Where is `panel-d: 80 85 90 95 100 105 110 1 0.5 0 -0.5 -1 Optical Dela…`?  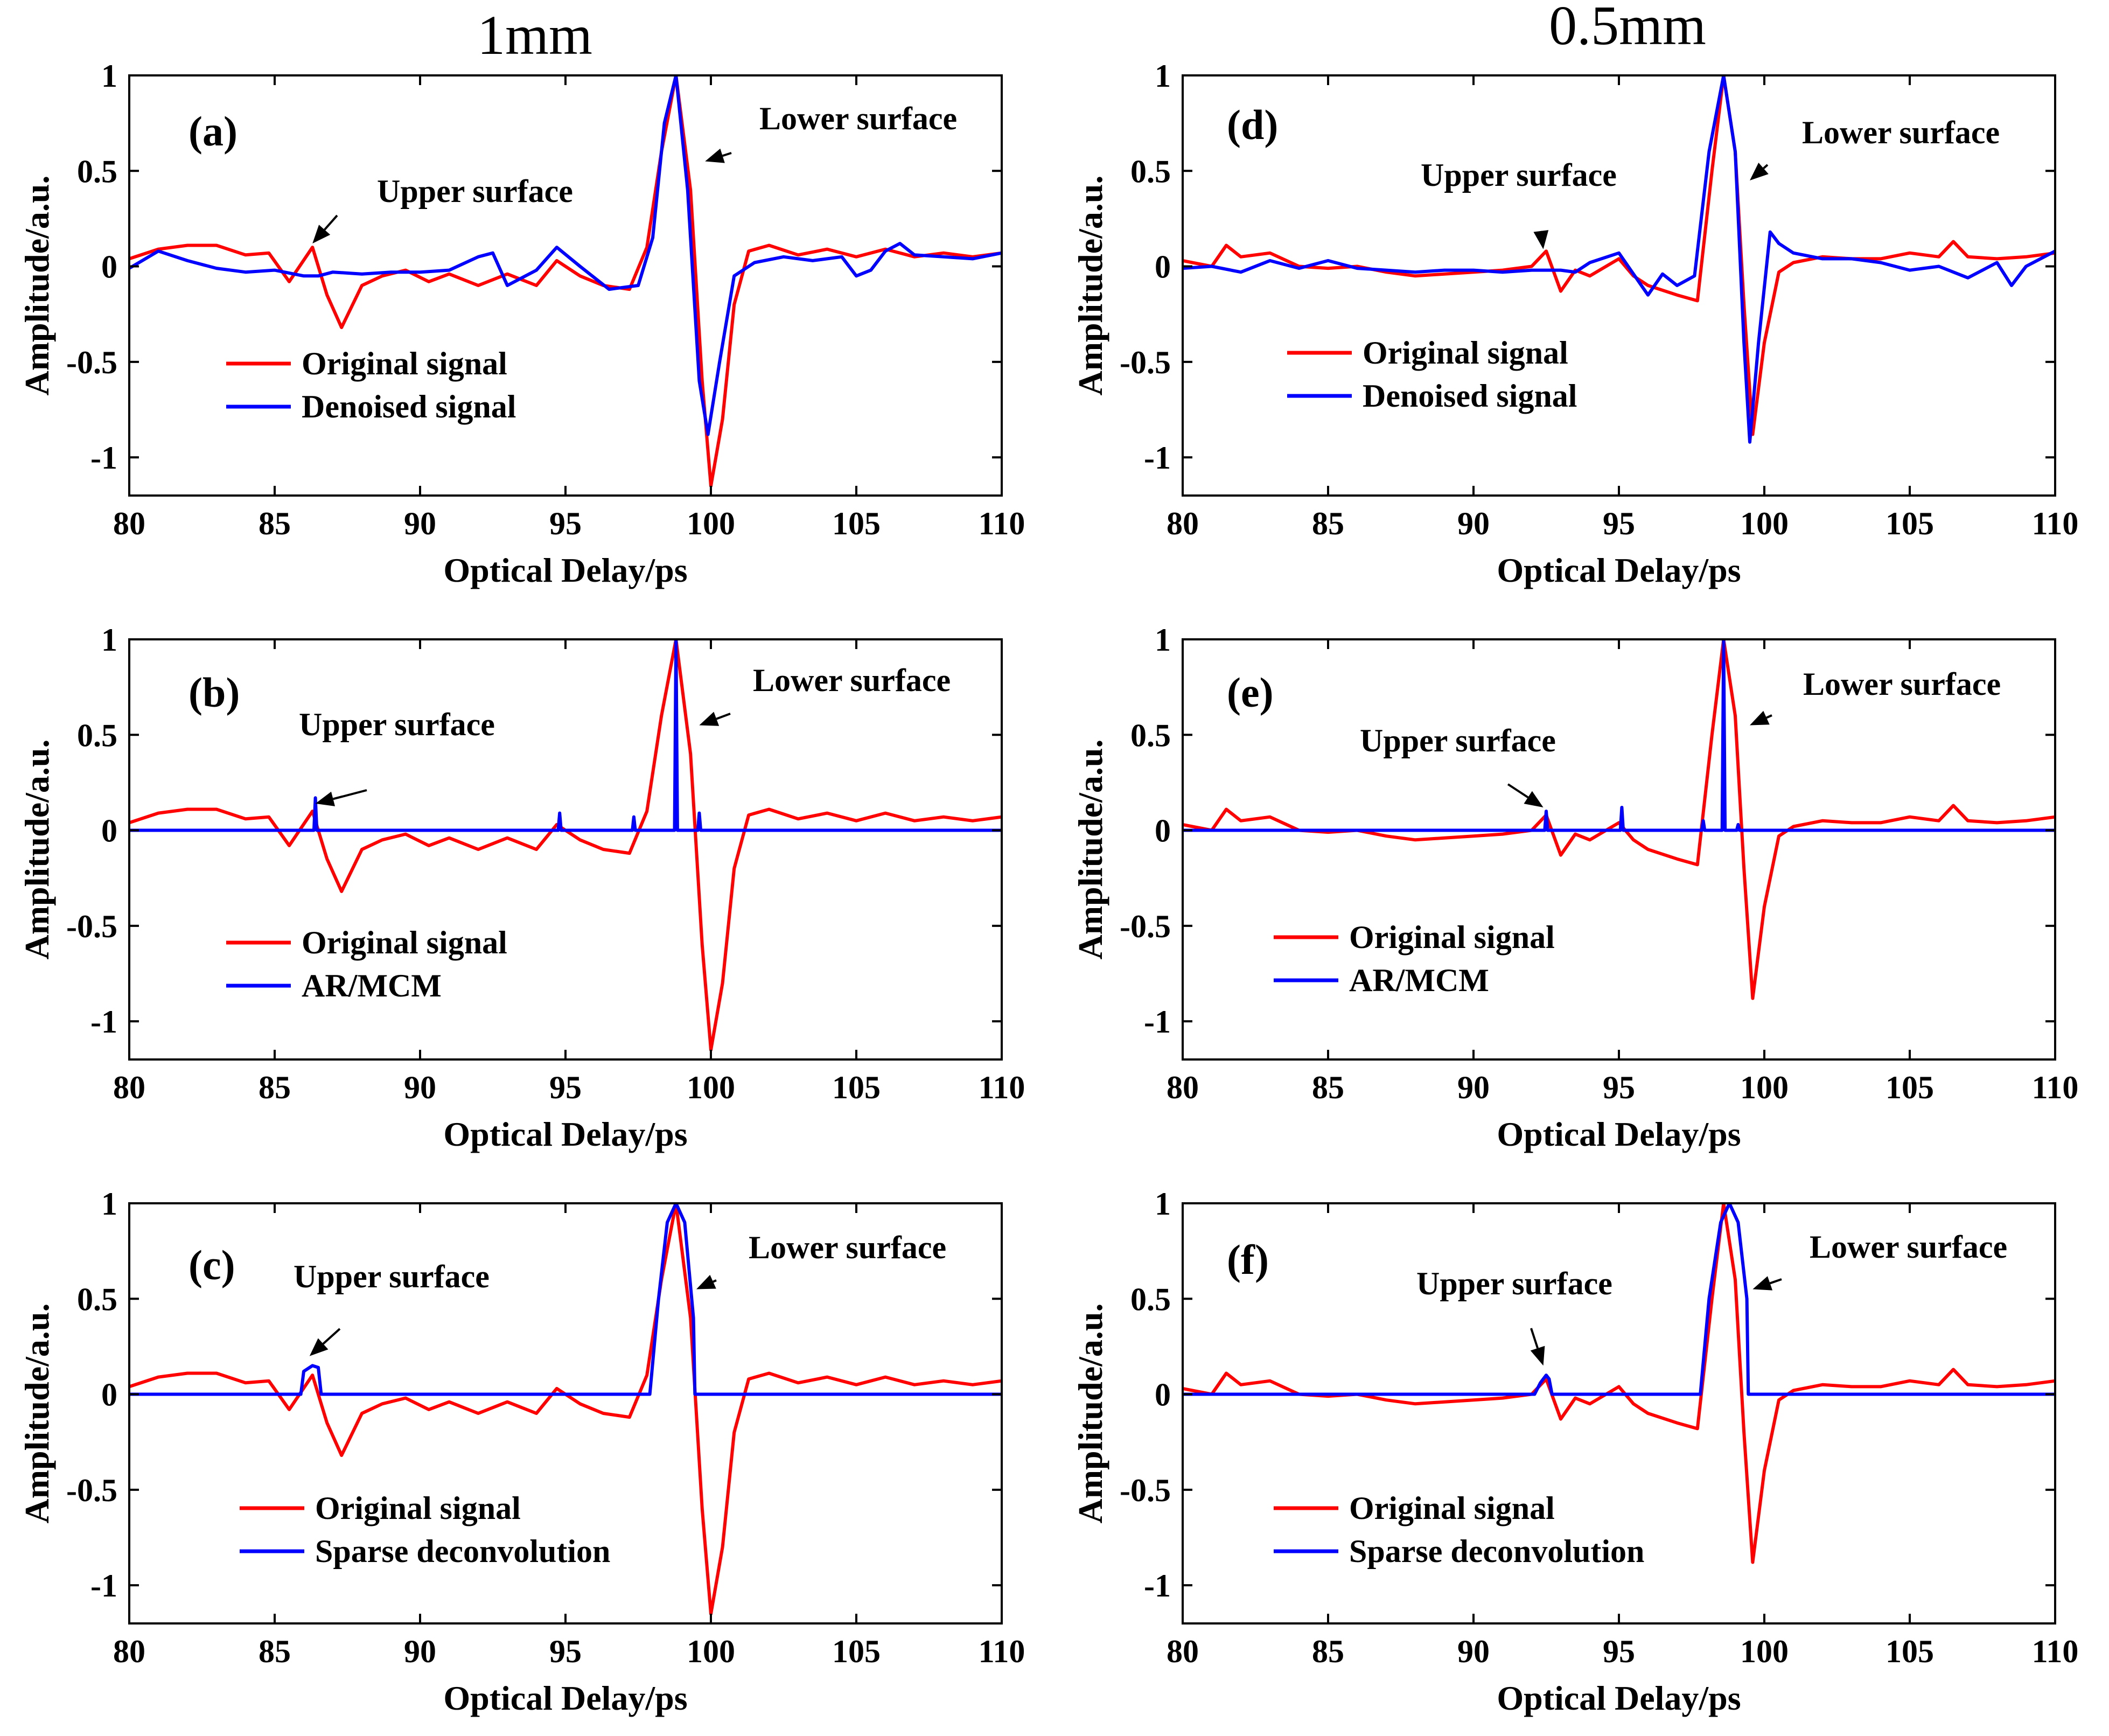
panel-d: 80 85 90 95 100 105 110 1 0.5 0 -0.5 -1 Optical Dela… is located at coordinates (1575, 323).